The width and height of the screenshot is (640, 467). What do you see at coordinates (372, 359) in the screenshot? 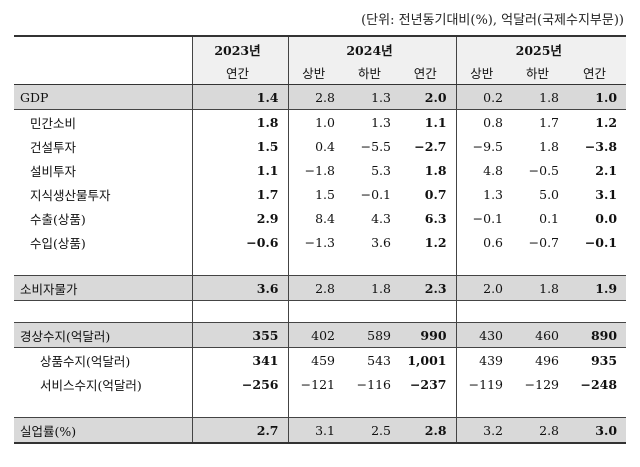
I see `table-cell: 543` at bounding box center [372, 359].